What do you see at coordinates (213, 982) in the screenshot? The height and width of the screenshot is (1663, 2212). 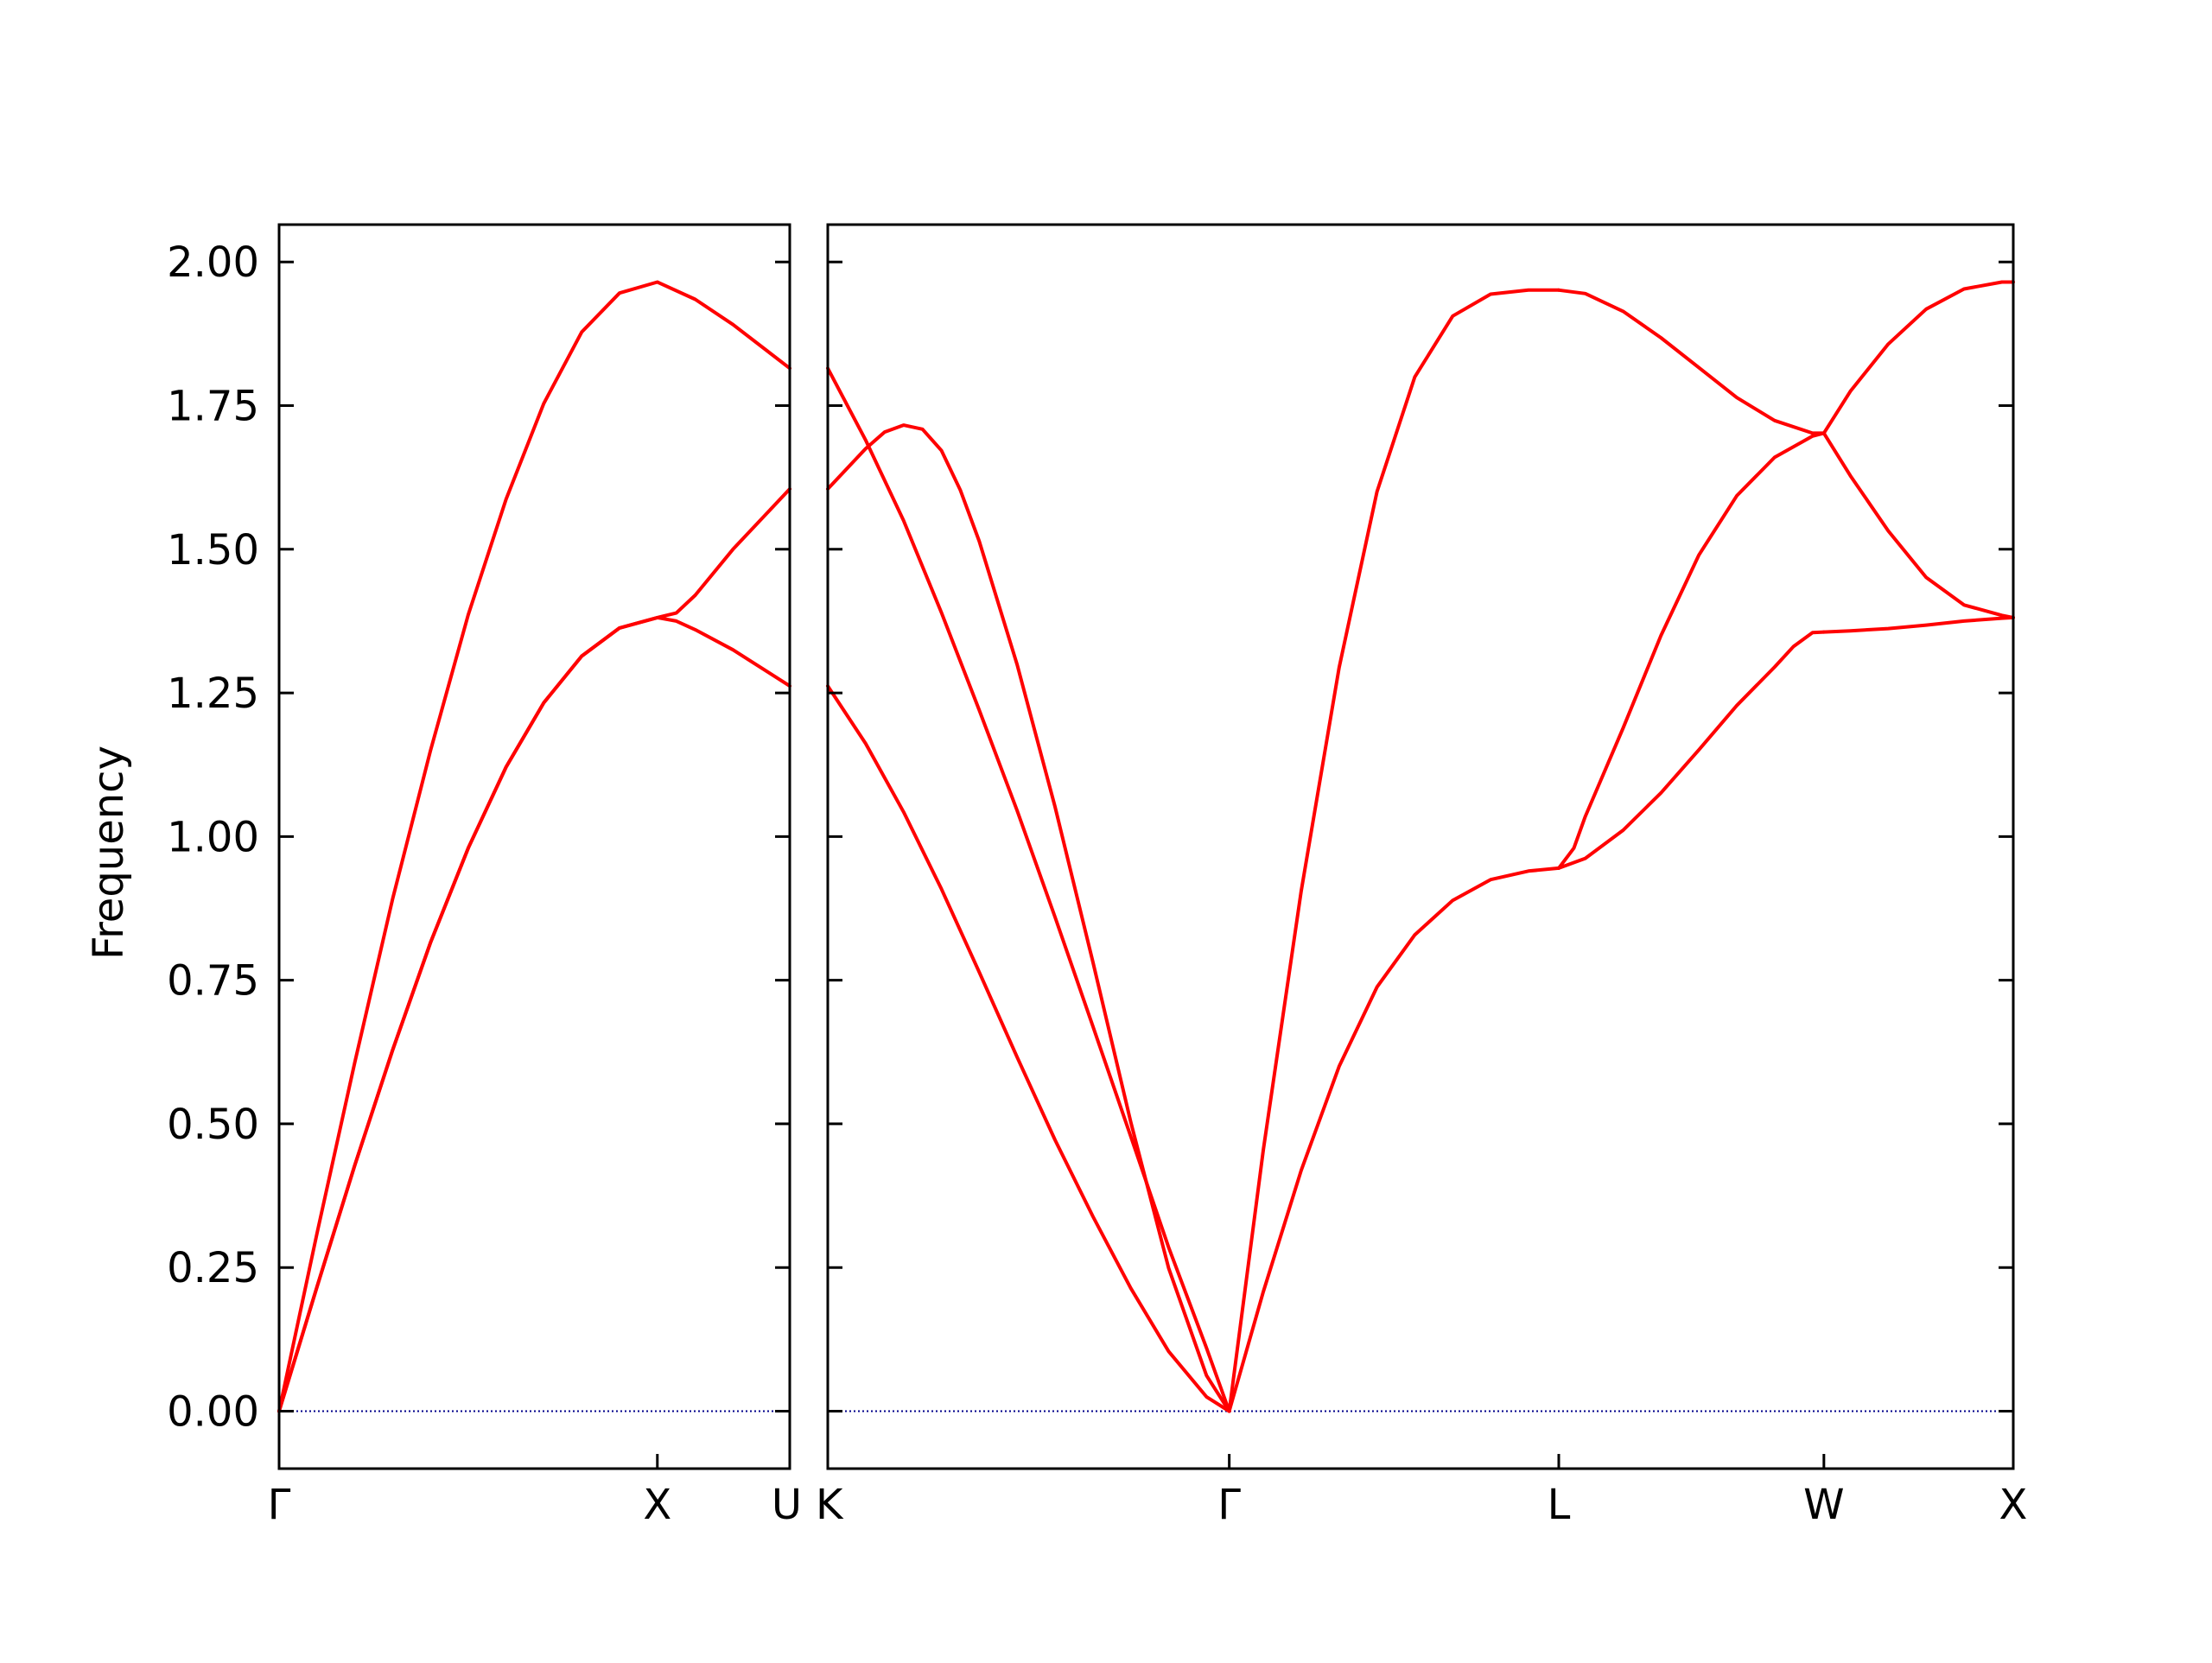 I see `y-tick-label: 0.75` at bounding box center [213, 982].